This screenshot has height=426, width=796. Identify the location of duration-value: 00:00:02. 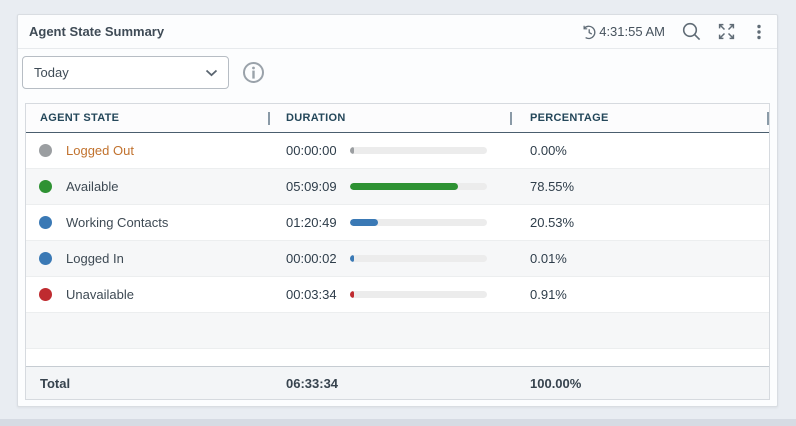
(311, 258).